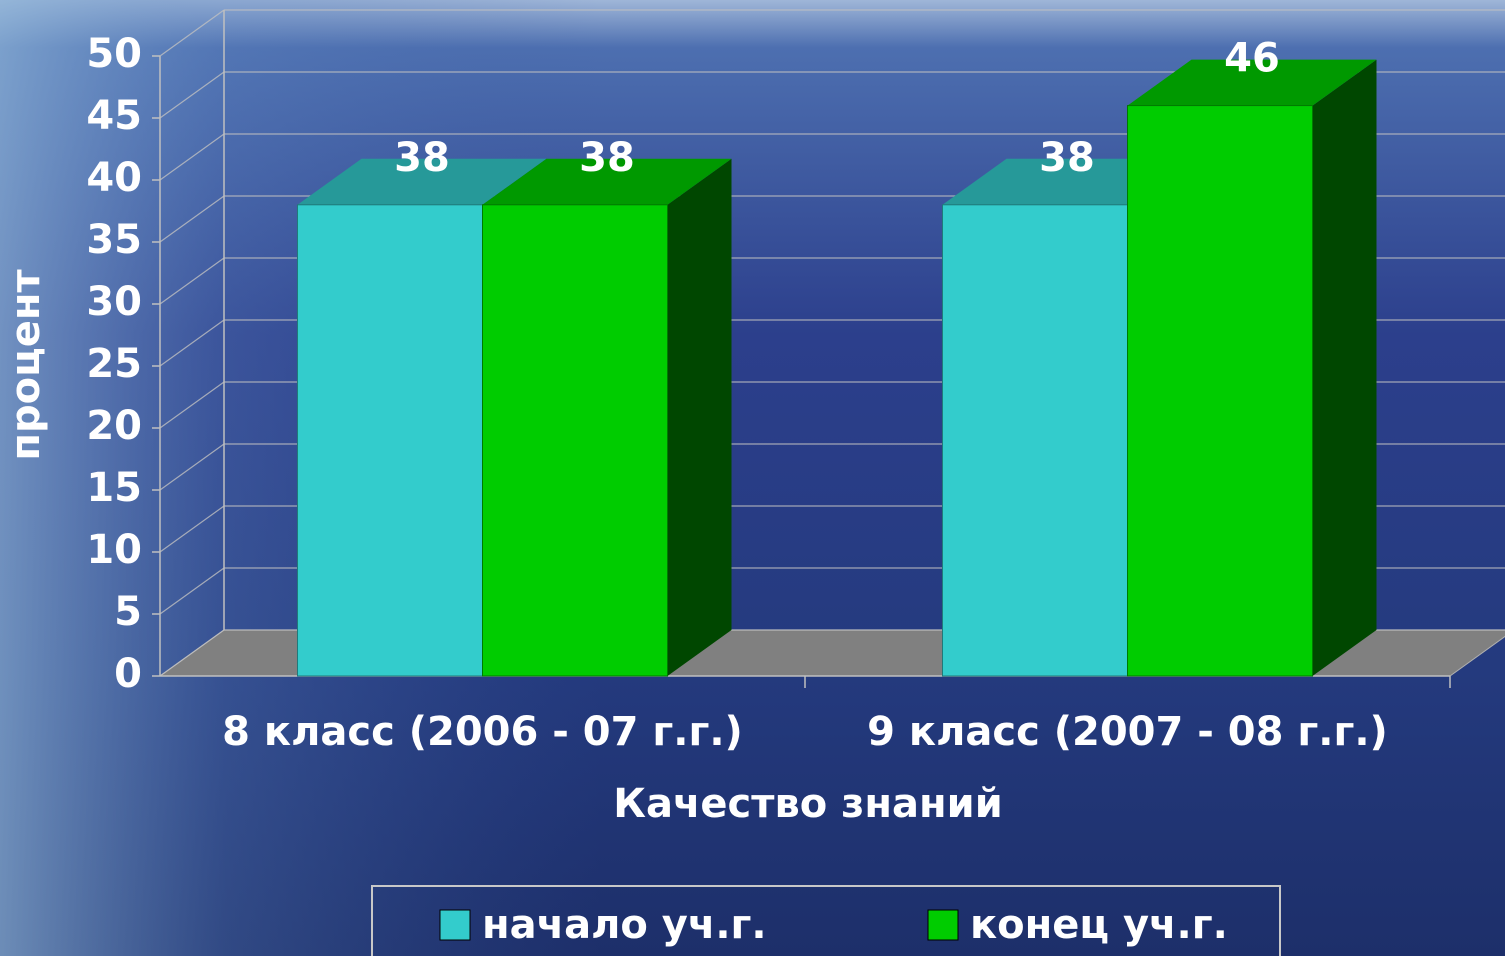 This screenshot has width=1505, height=956. I want to click on legend-label: конец уч.г., so click(1099, 925).